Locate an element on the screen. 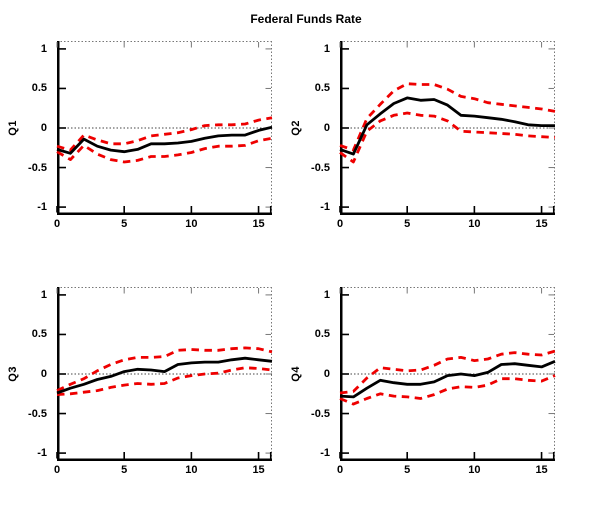 This screenshot has height=515, width=600. plot-area-q1 is located at coordinates (164, 128).